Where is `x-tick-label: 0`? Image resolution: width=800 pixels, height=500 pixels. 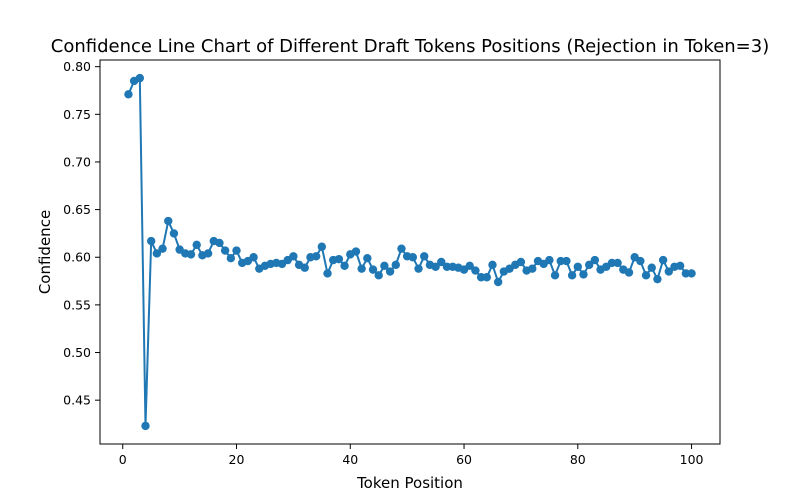
x-tick-label: 0 is located at coordinates (123, 459).